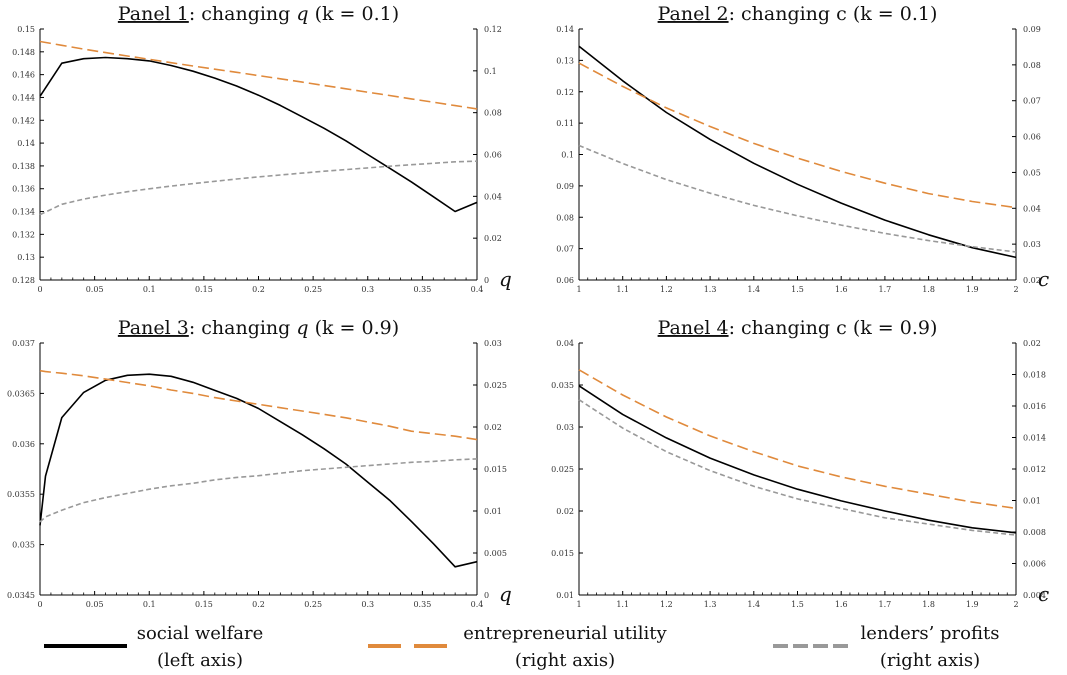 The image size is (1067, 675). What do you see at coordinates (26, 29) in the screenshot?
I see `y-left-tick-label: 0.15` at bounding box center [26, 29].